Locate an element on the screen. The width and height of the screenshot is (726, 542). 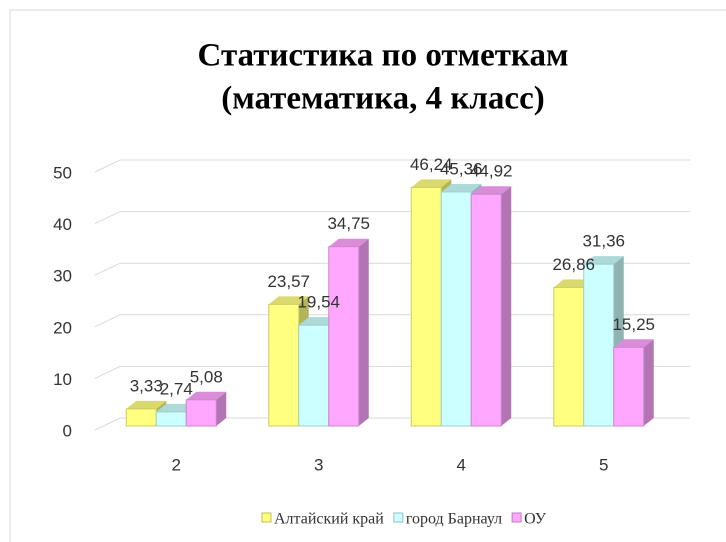
chart-title: (математика, 4 класс) is located at coordinates (382, 99).